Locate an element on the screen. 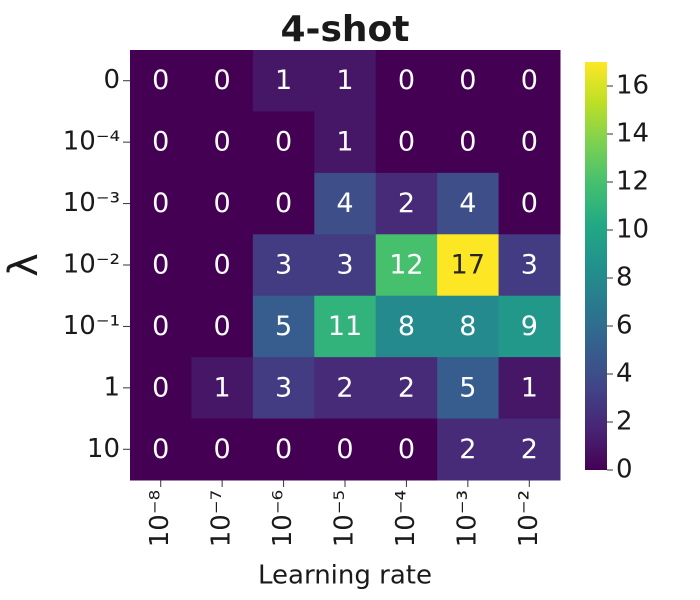  cell-label: 17 is located at coordinates (468, 265).